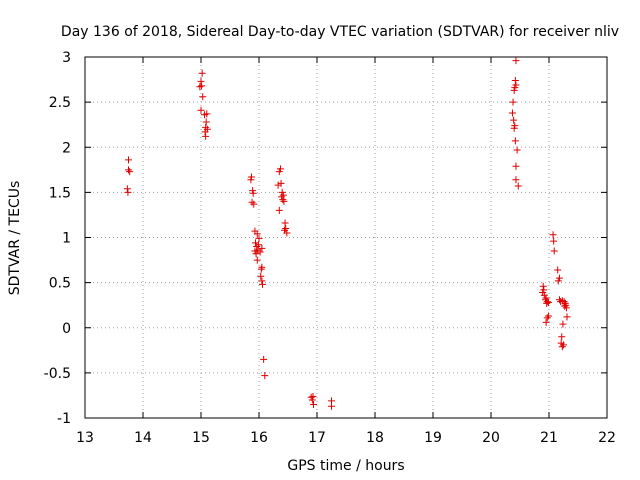 This screenshot has width=640, height=480. I want to click on x-tick-label: 18, so click(375, 438).